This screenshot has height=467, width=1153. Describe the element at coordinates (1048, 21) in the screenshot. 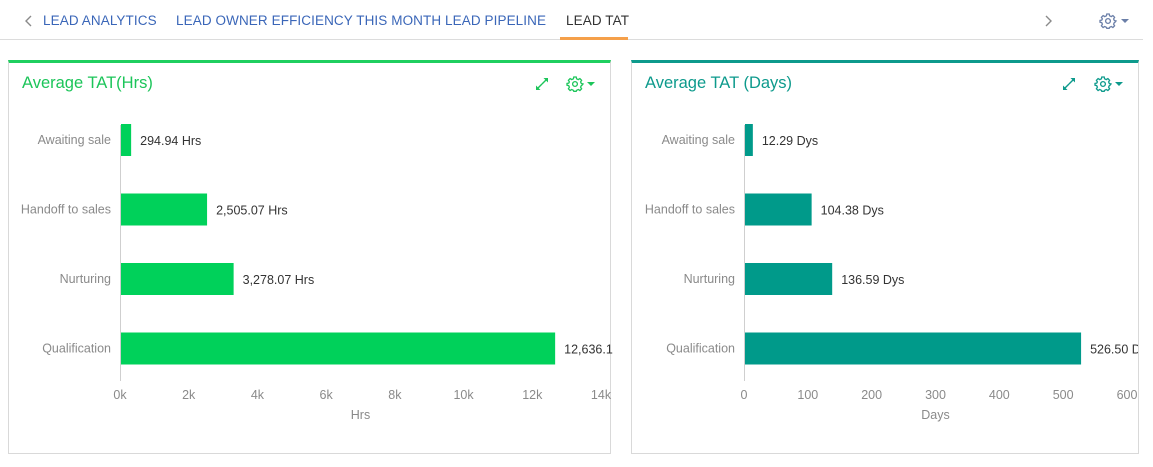

I see `chevron-right-icon` at that location.